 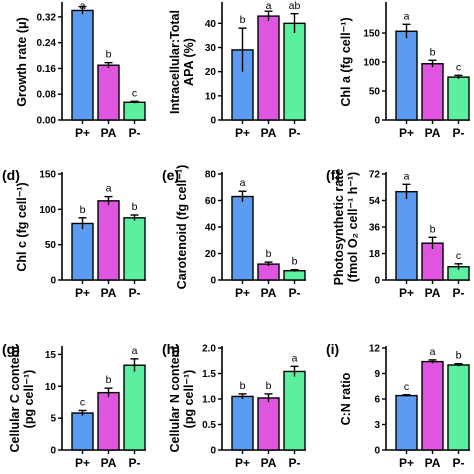 I want to click on y-tick-label: 0.08, so click(x=47, y=95).